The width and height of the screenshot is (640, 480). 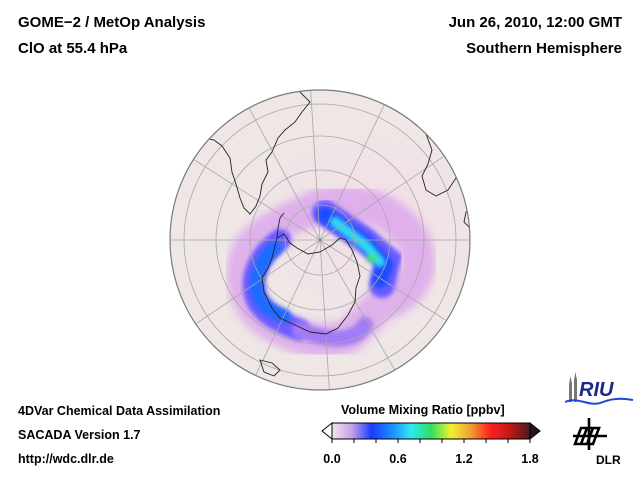 What do you see at coordinates (466, 218) in the screenshot?
I see `madagascar-coast` at bounding box center [466, 218].